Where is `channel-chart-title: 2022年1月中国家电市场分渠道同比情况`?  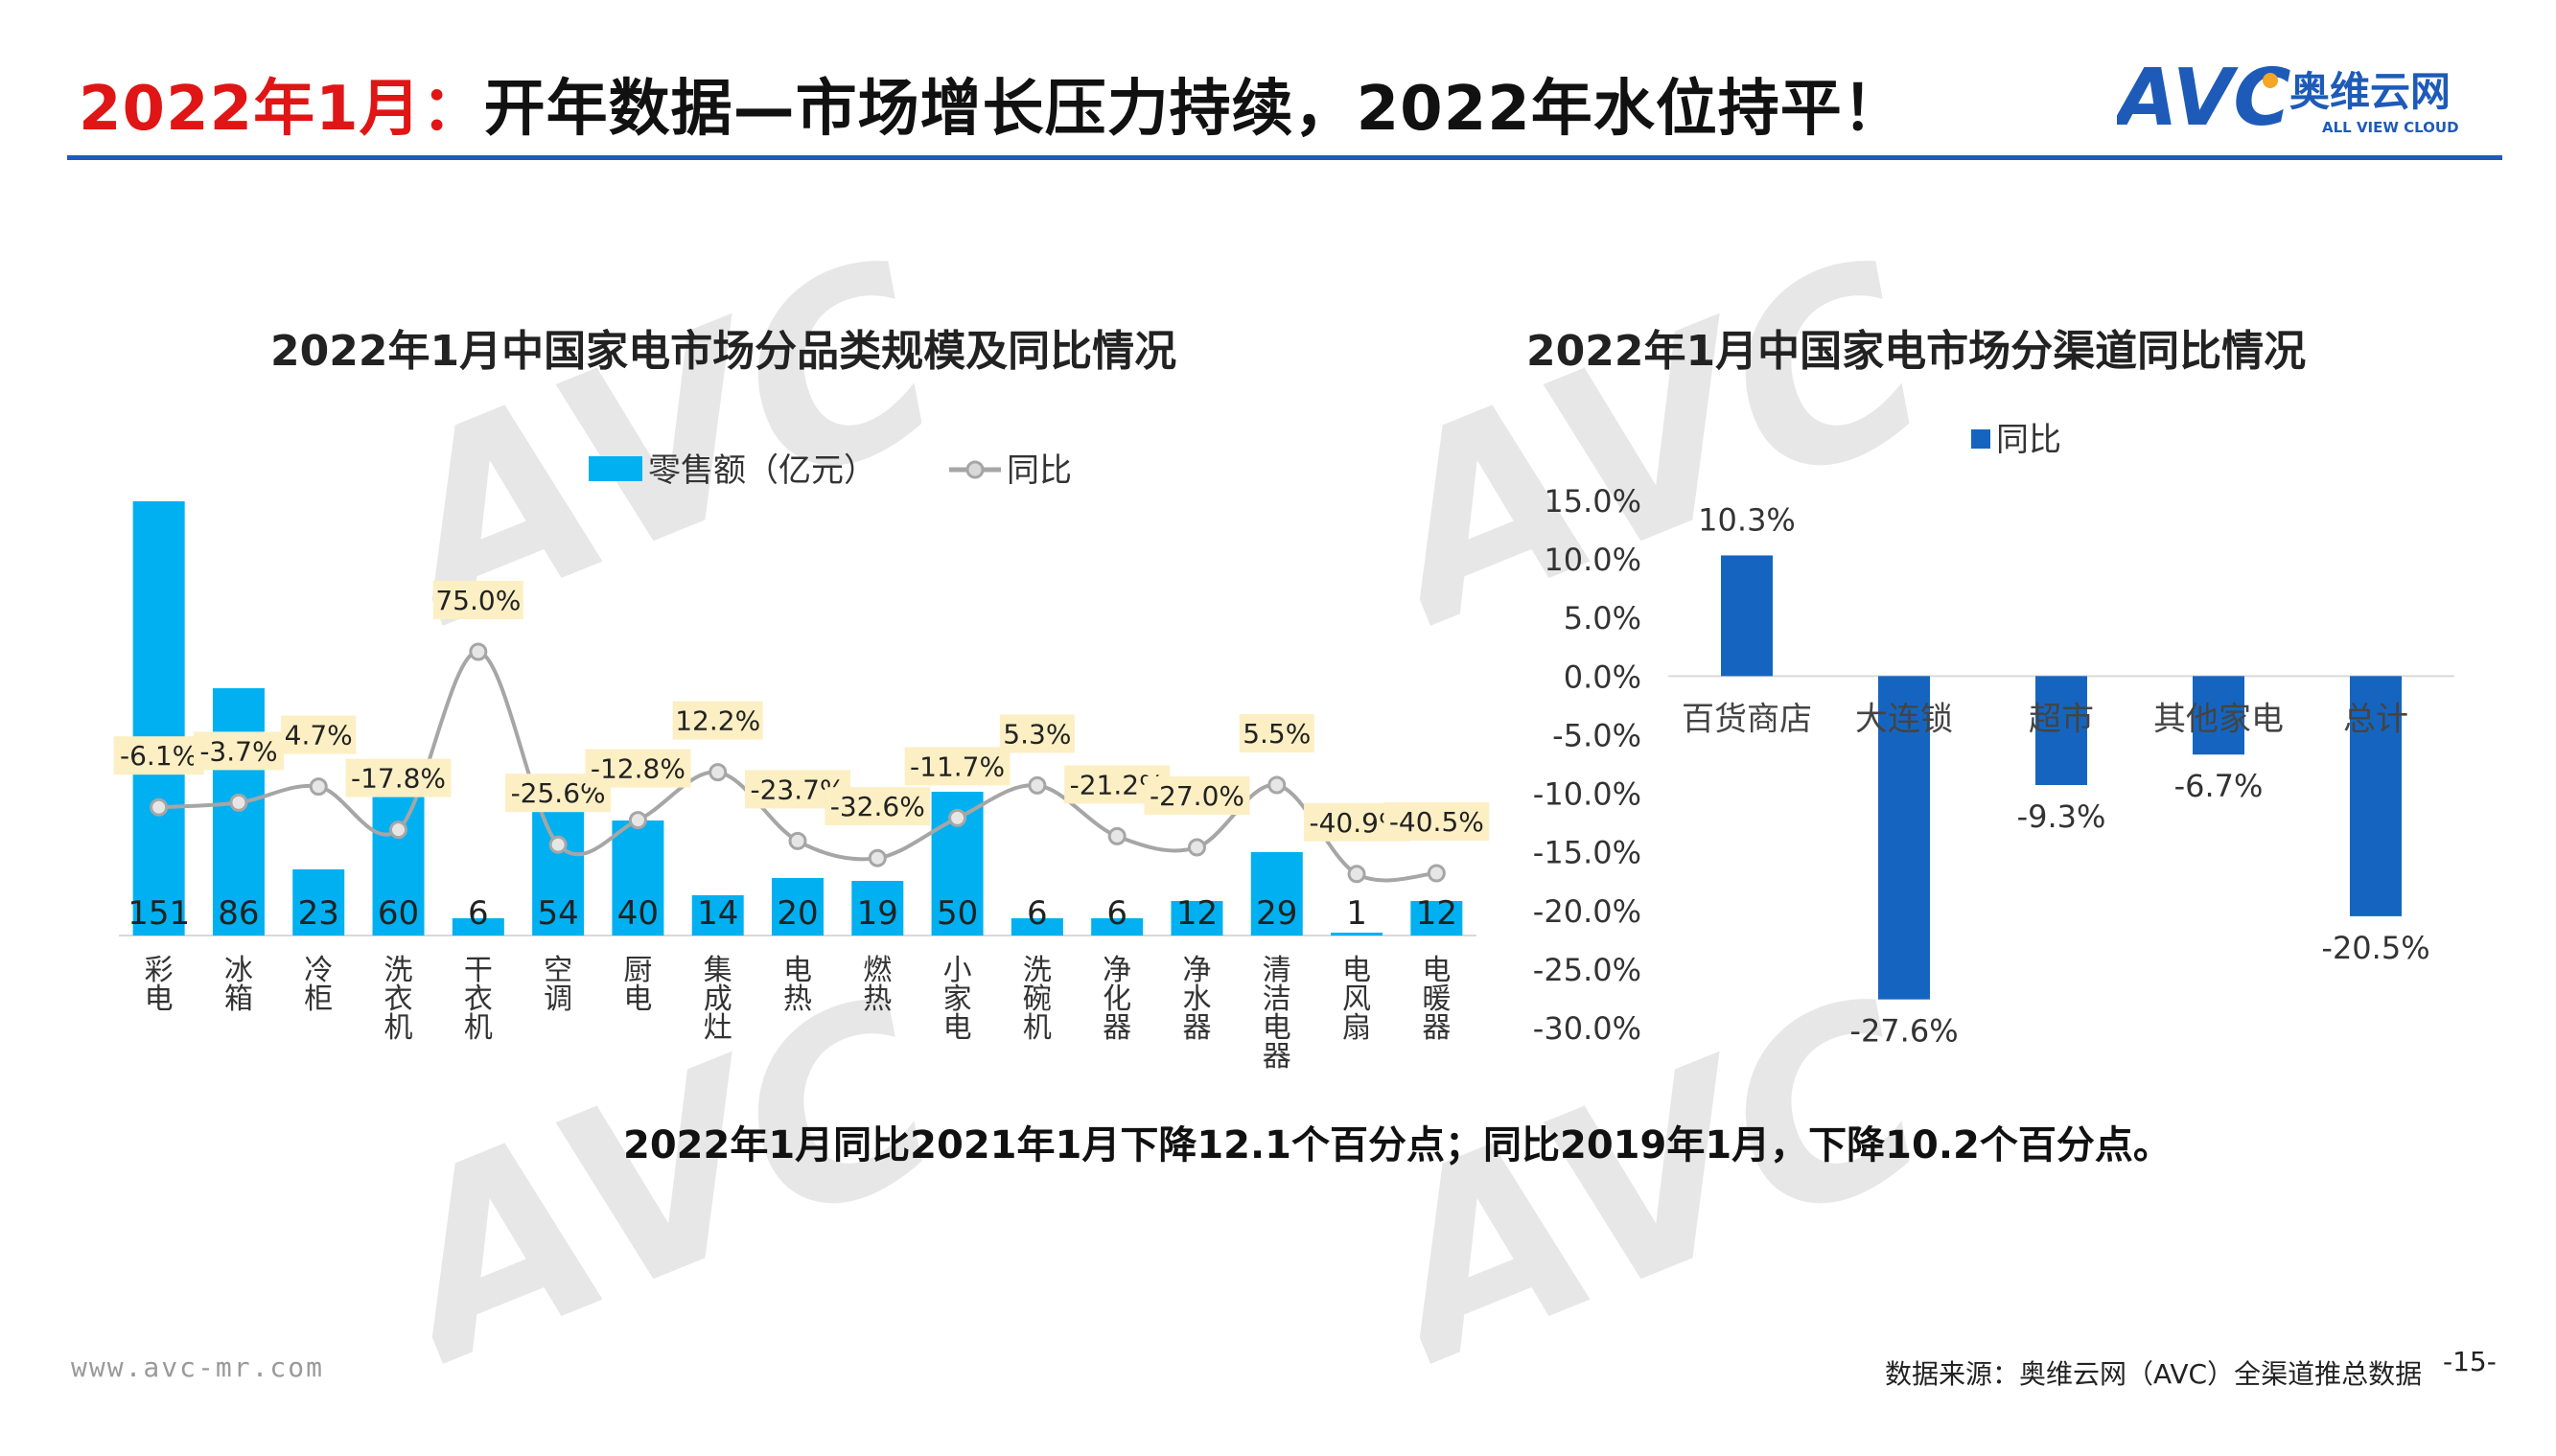
channel-chart-title: 2022年1月中国家电市场分渠道同比情况 is located at coordinates (1916, 351).